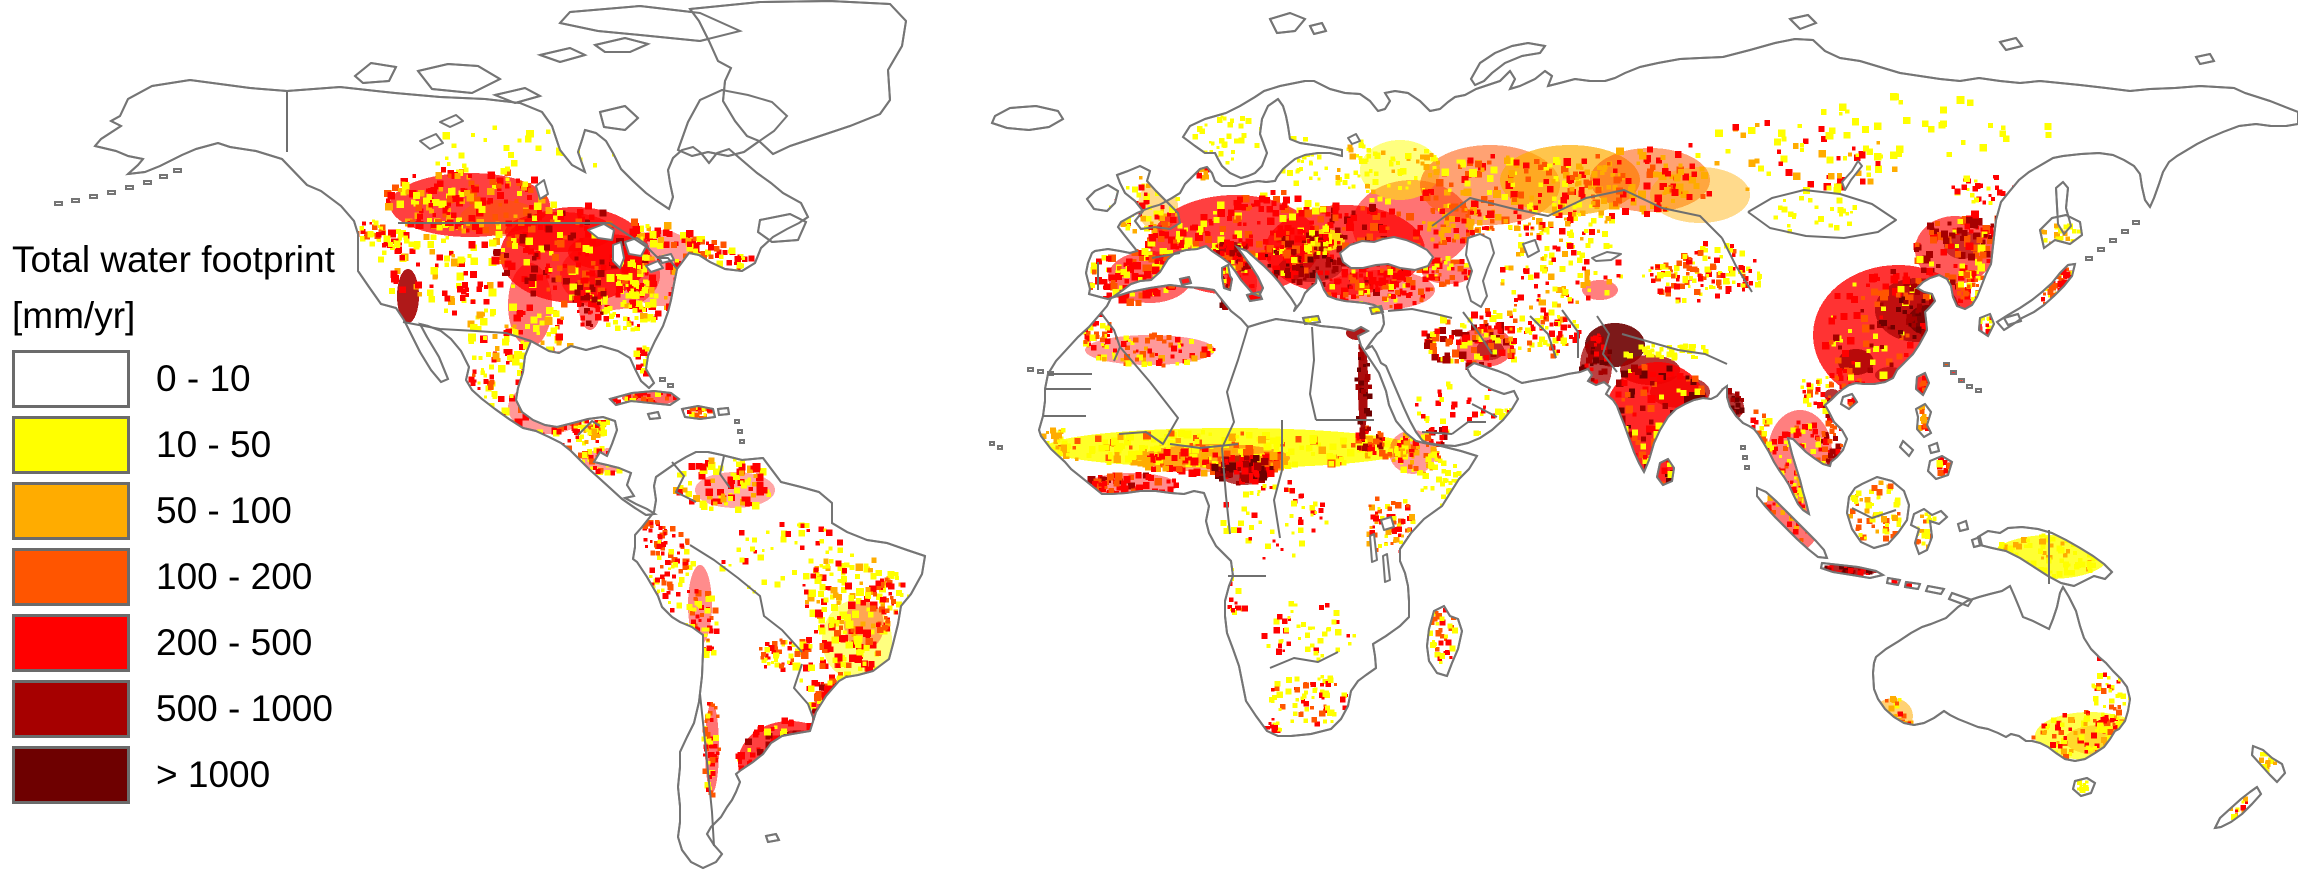 Image resolution: width=2298 pixels, height=891 pixels. I want to click on hainan, so click(1849, 401).